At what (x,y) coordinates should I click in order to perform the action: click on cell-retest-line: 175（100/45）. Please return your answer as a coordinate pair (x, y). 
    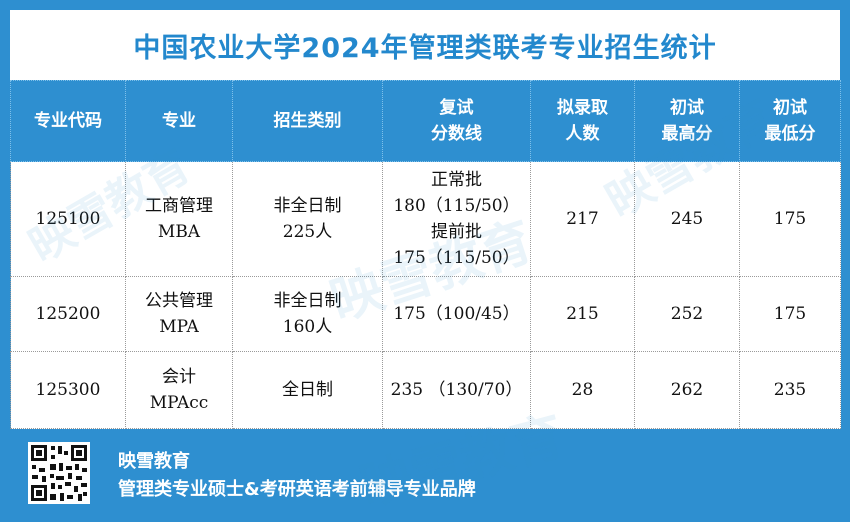
    Looking at the image, I should click on (456, 314).